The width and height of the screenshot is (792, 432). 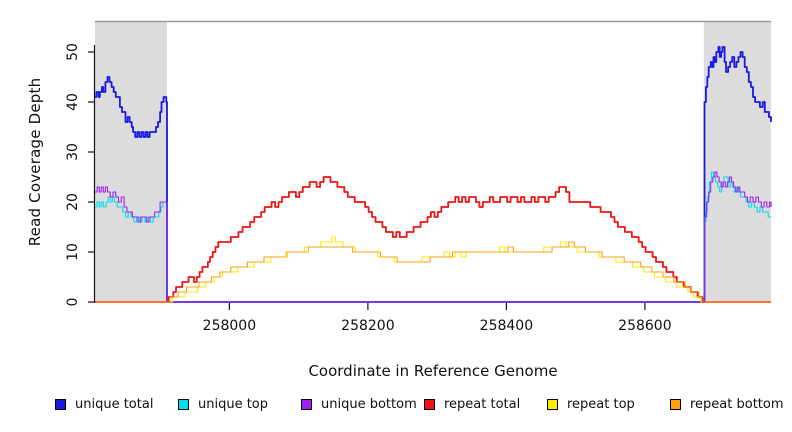 I want to click on x-tick-label: 258400, so click(x=506, y=326).